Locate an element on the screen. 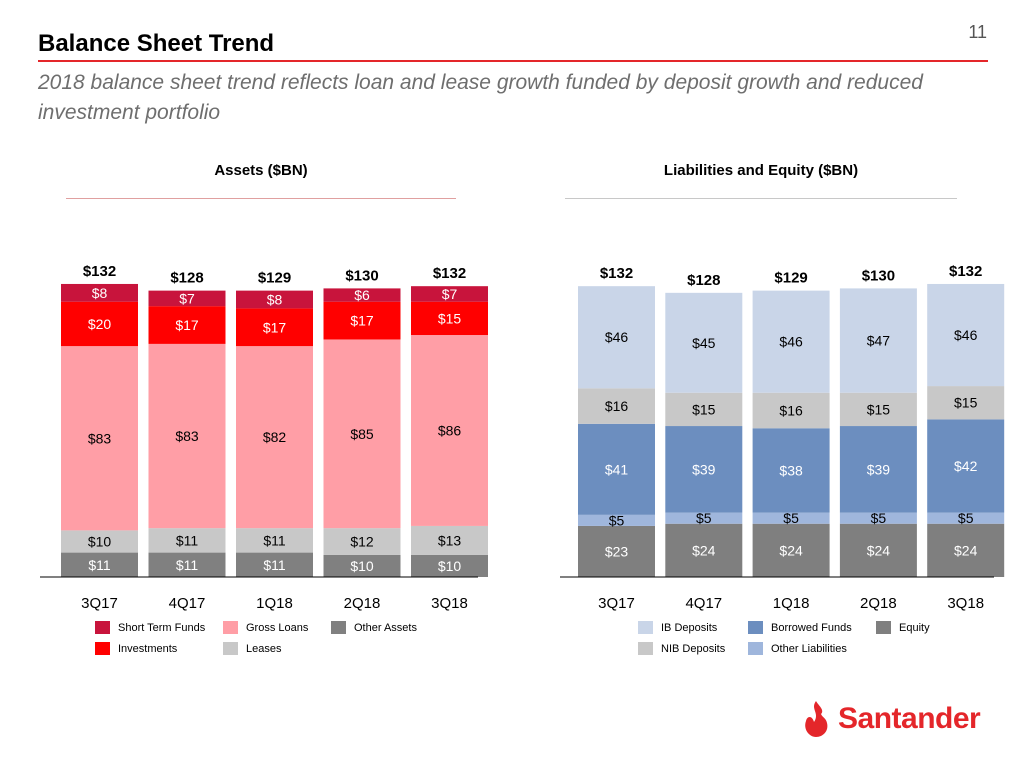  assets-legend-swatch-gross-loans is located at coordinates (230, 627).